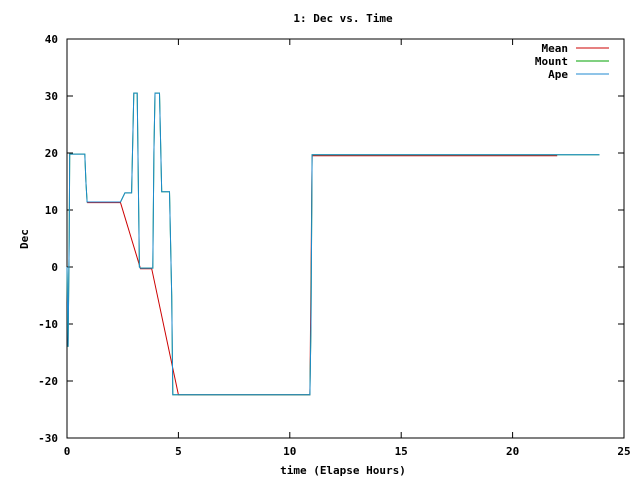 The height and width of the screenshot is (480, 640). Describe the element at coordinates (48, 324) in the screenshot. I see `y-tick-label: -10` at that location.